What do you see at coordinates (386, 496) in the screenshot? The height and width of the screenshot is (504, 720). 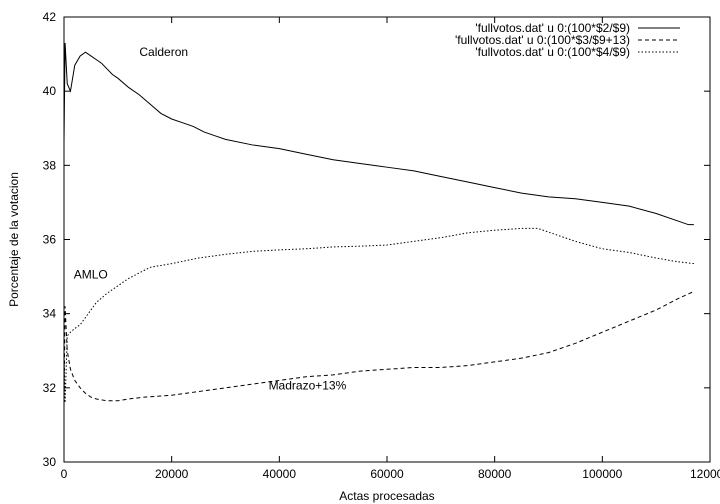 I see `x-axis-label: Actas procesadas` at bounding box center [386, 496].